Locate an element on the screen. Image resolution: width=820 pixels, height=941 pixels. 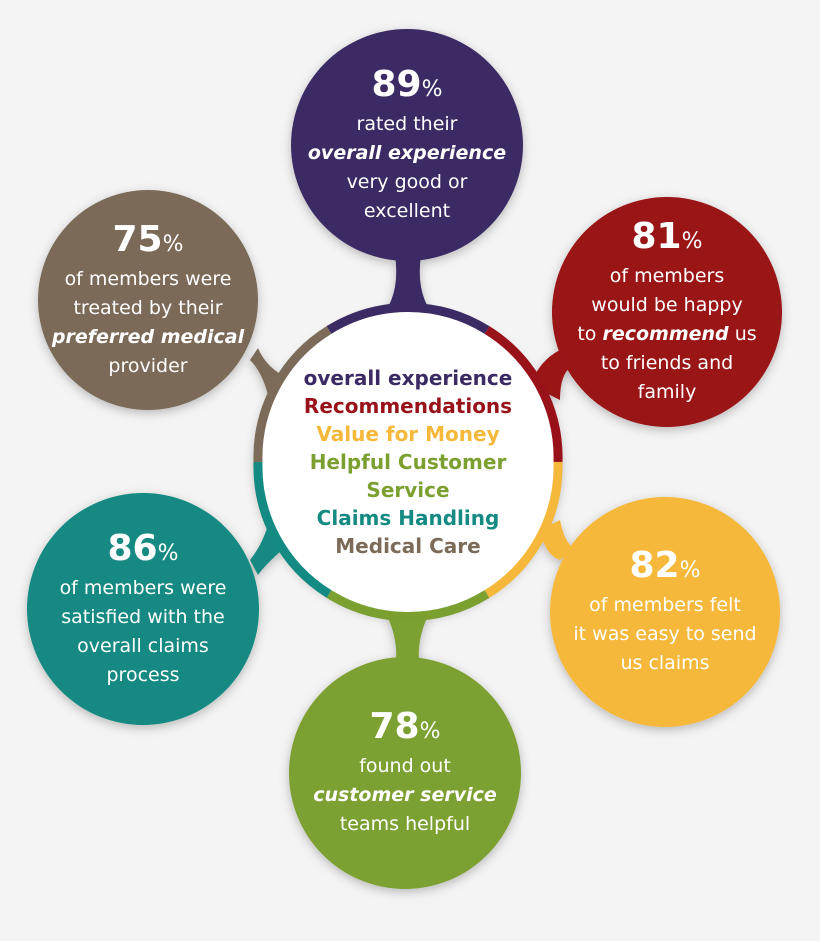
bubble-bg-purple is located at coordinates (407, 145).